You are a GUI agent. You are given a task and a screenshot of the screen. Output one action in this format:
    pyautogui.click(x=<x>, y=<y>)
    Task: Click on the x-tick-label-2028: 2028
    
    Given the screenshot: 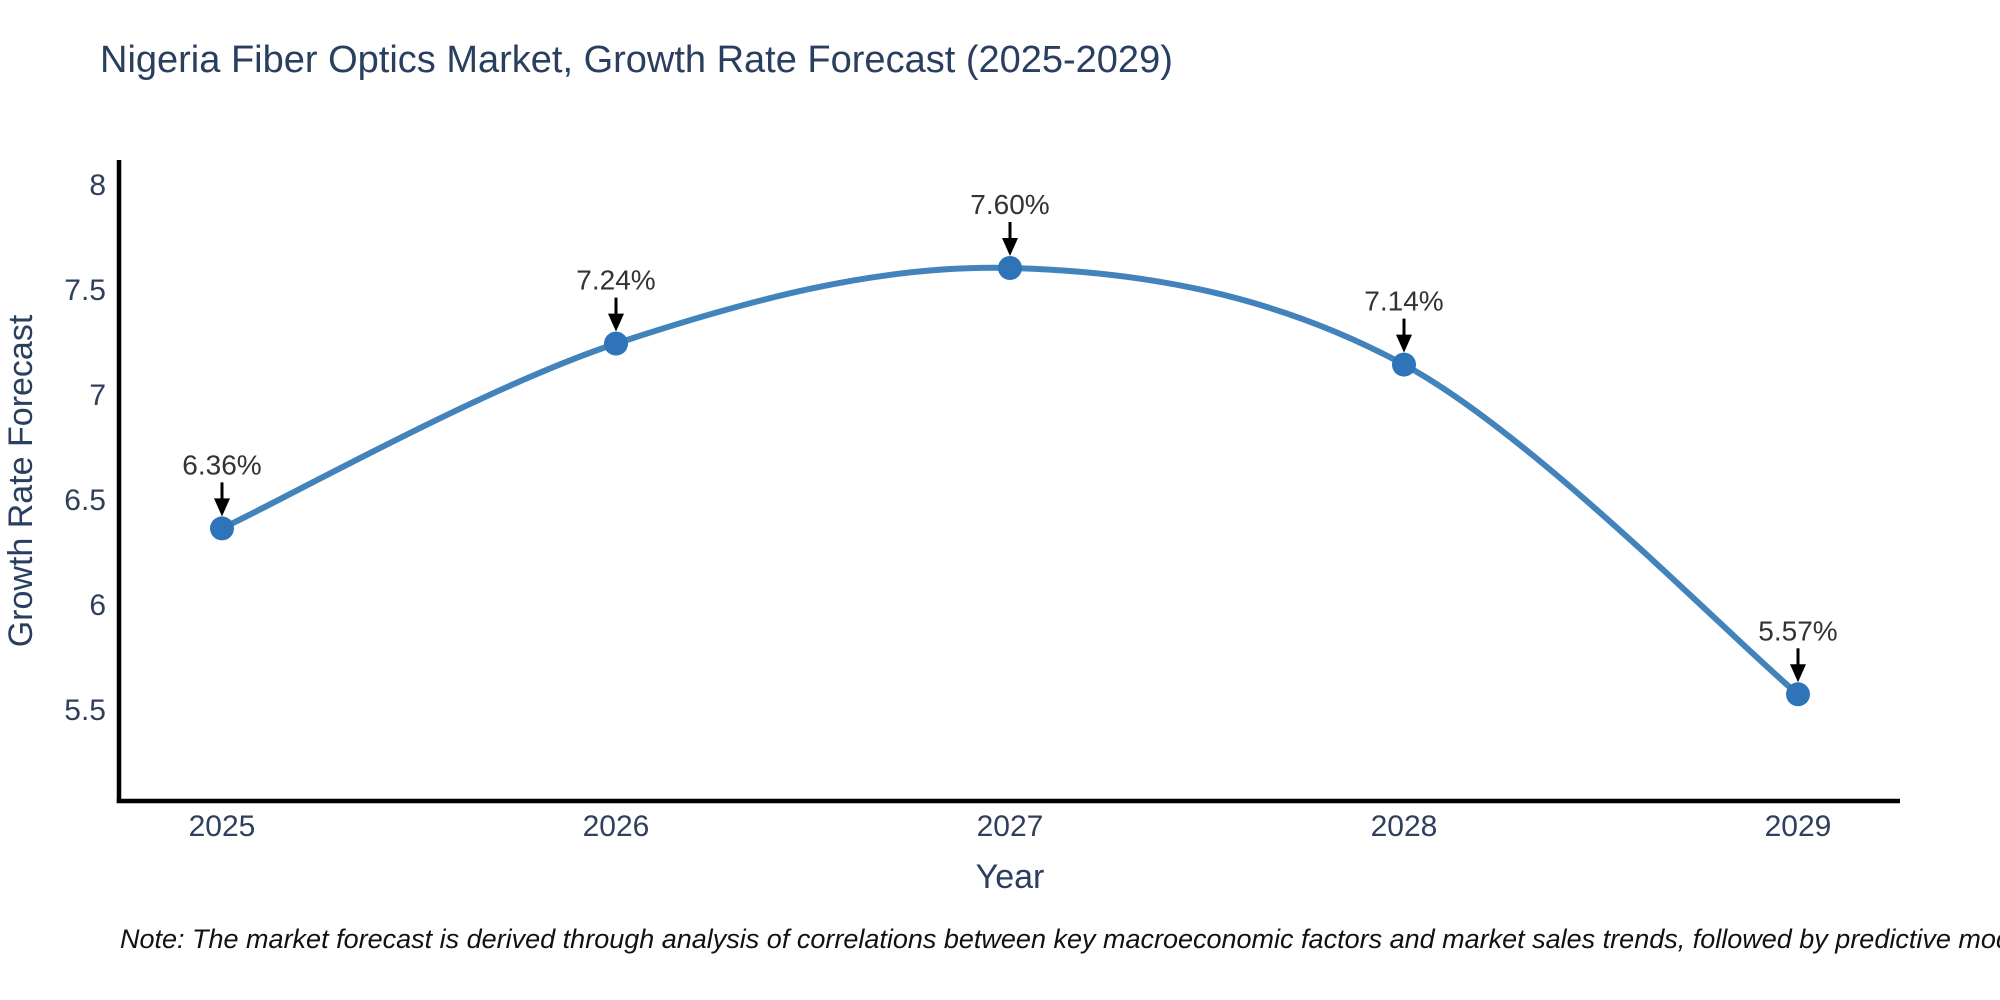 What is the action you would take?
    pyautogui.click(x=1404, y=826)
    